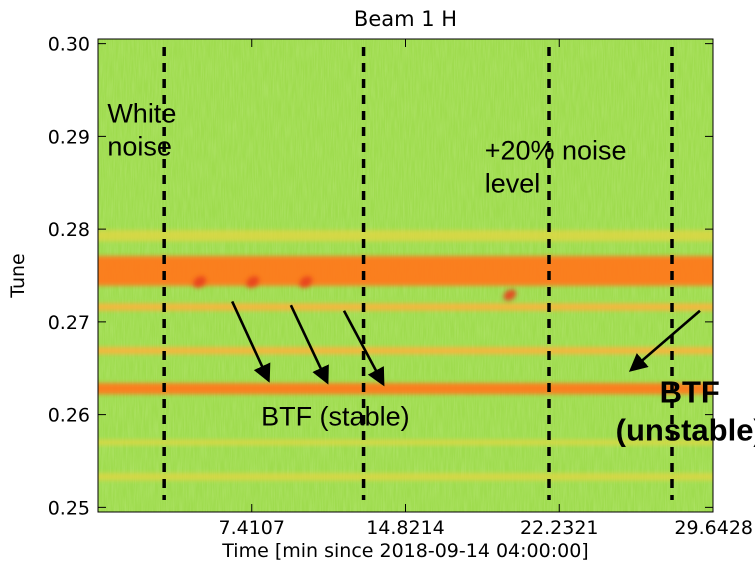 This screenshot has height=566, width=755. I want to click on x-tick-label-3: 29.6428, so click(713, 528).